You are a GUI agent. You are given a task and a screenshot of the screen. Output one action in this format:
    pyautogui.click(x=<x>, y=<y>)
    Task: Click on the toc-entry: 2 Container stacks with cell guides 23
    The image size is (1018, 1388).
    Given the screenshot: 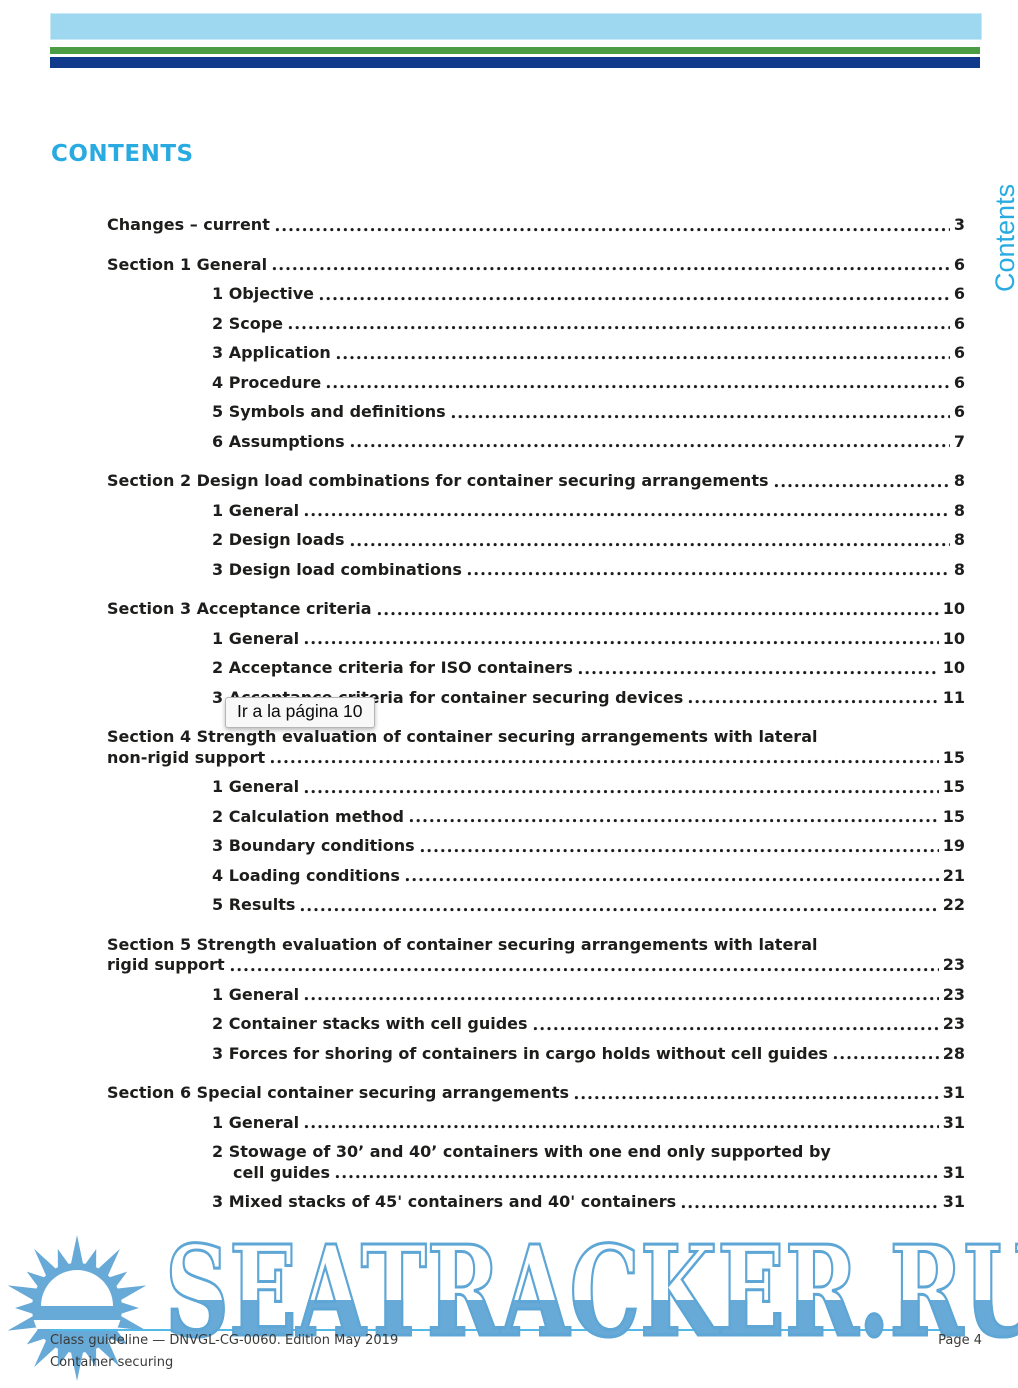 What is the action you would take?
    pyautogui.click(x=588, y=1024)
    